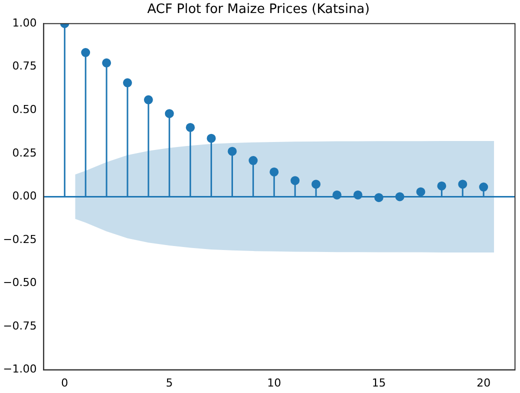  Describe the element at coordinates (19, 283) in the screenshot. I see `y-tick-label: −0.50` at that location.